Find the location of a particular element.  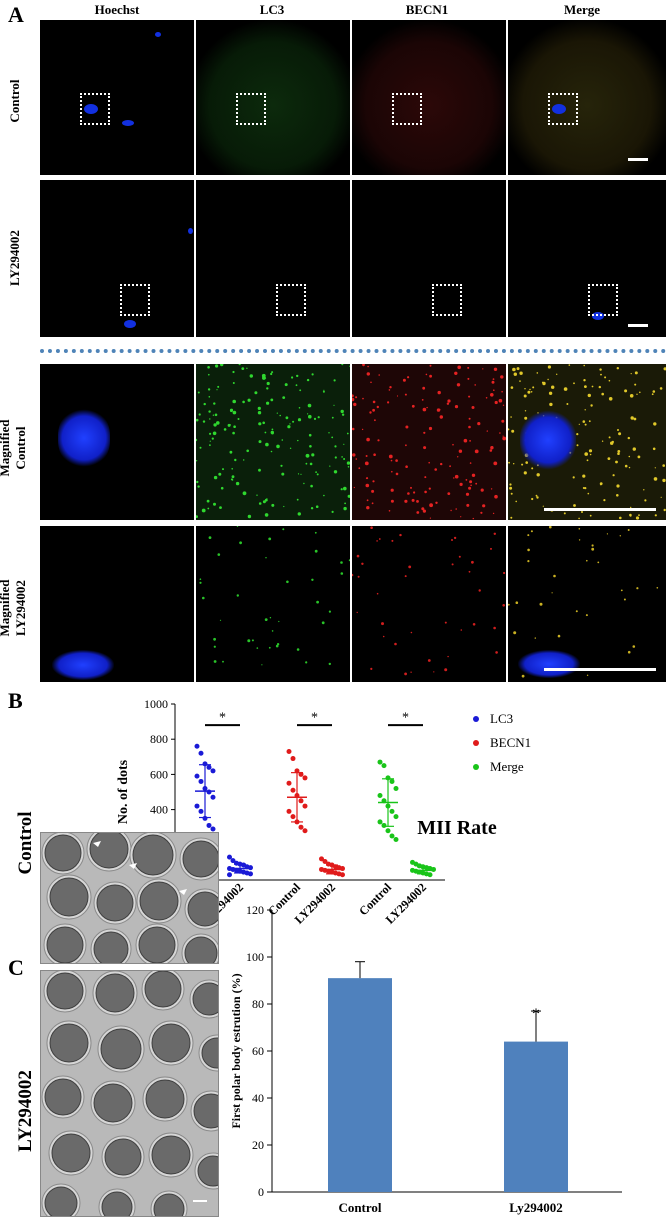

y-tick-label: 400 is located at coordinates (159, 810).